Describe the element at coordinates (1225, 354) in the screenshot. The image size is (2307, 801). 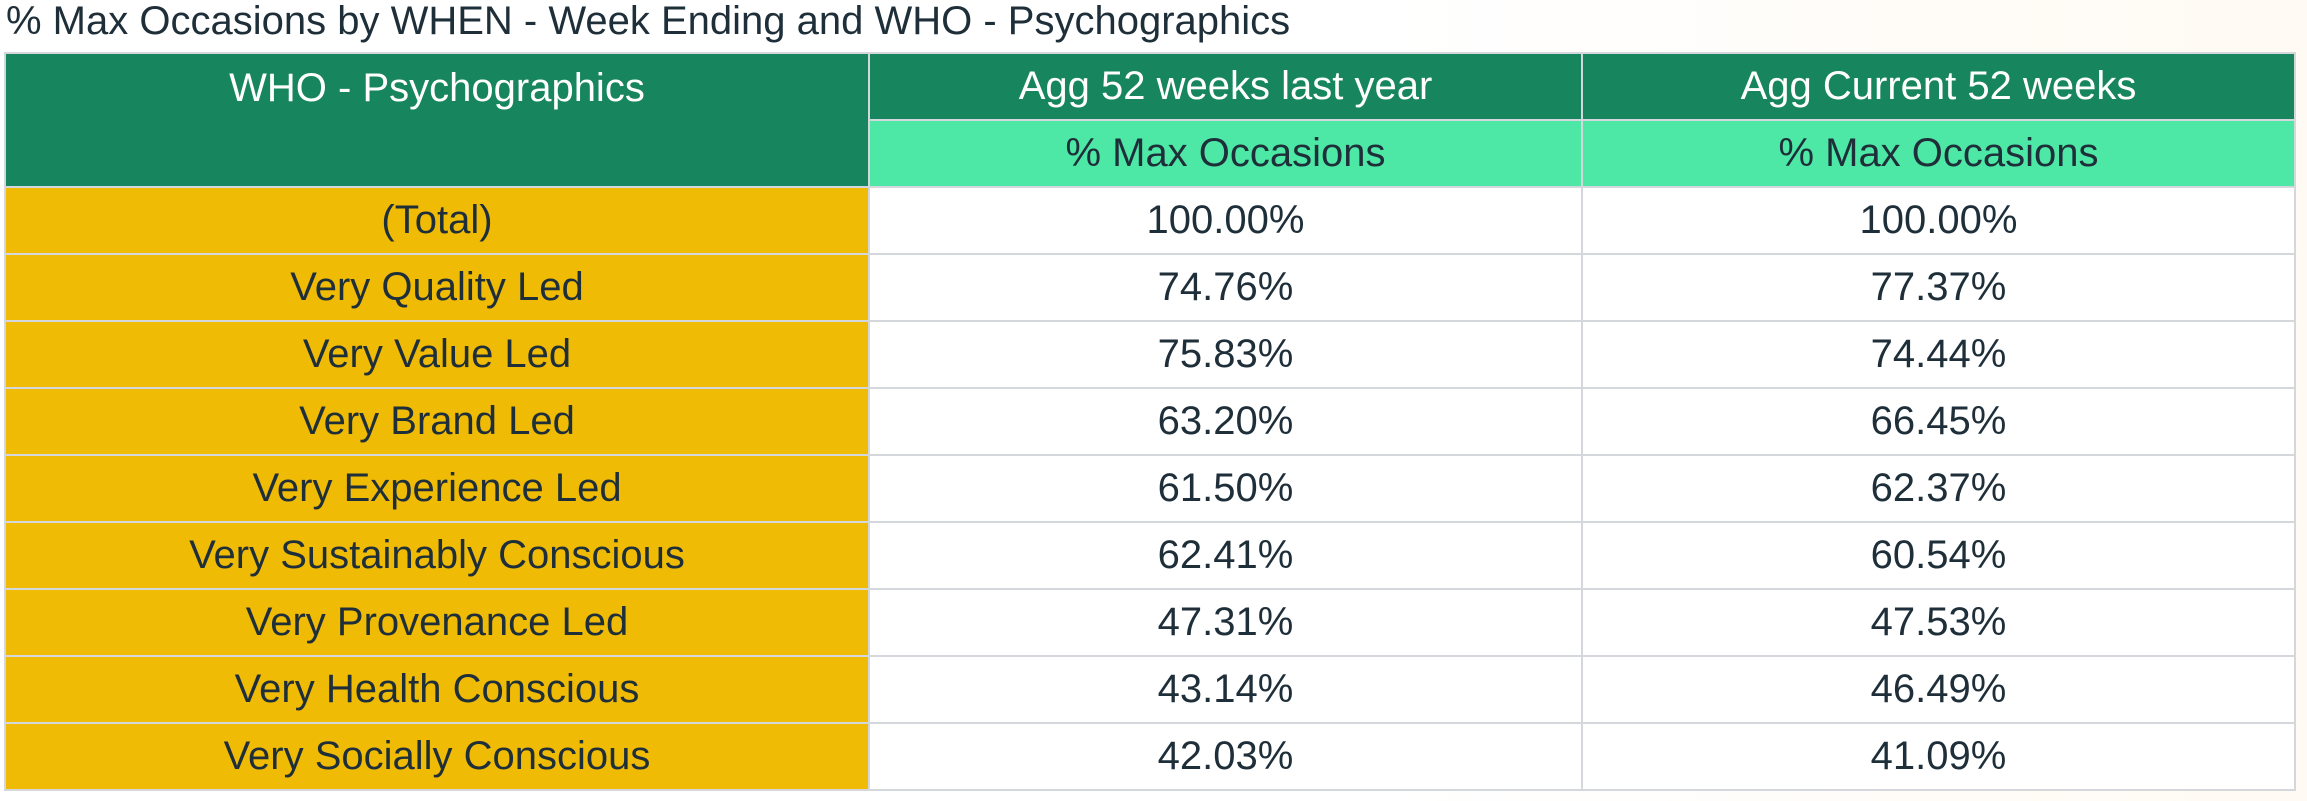
I see `value-cell: 75.83%` at that location.